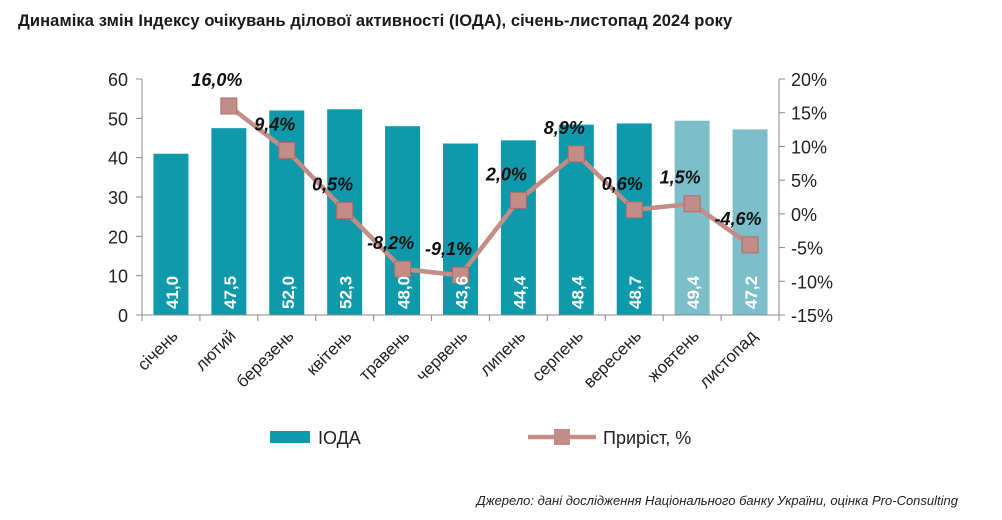  Describe the element at coordinates (462, 292) in the screenshot. I see `bar-value-label: 43,6` at that location.